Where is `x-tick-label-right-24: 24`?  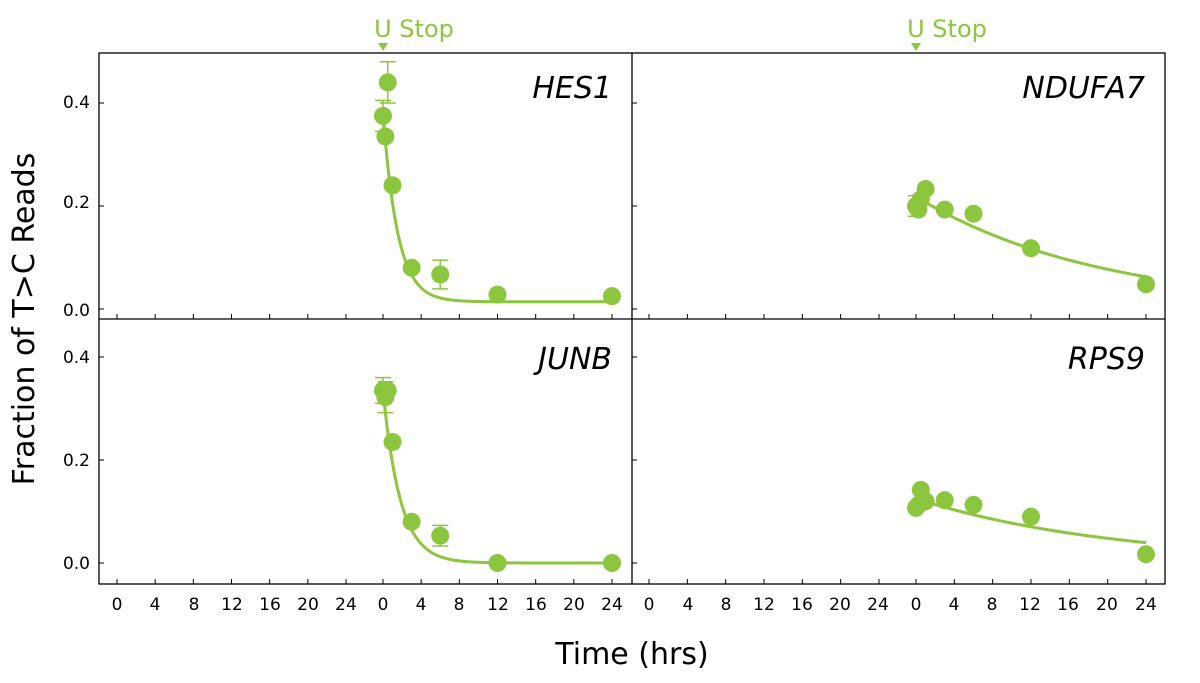 x-tick-label-right-24: 24 is located at coordinates (878, 605).